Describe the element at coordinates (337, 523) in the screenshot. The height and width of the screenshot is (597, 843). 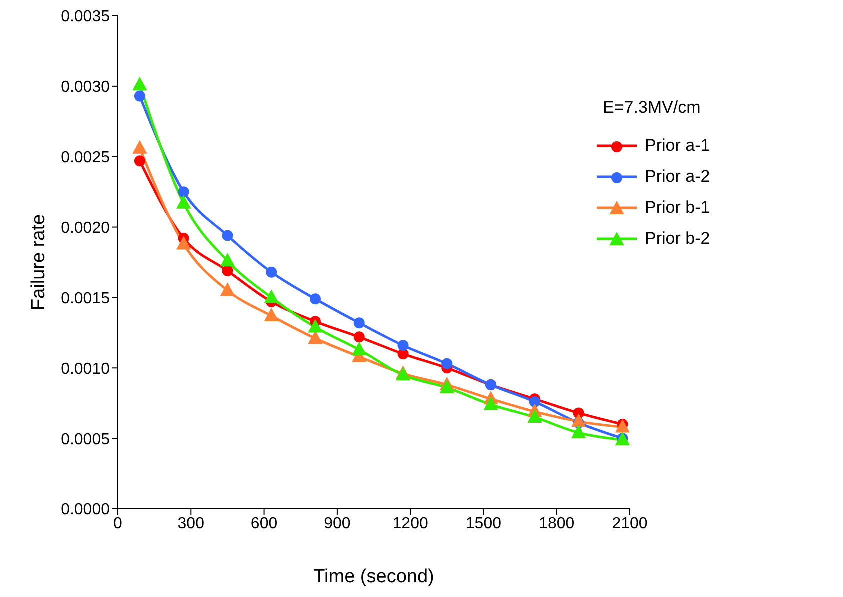
I see `x-tick-label: 900` at that location.